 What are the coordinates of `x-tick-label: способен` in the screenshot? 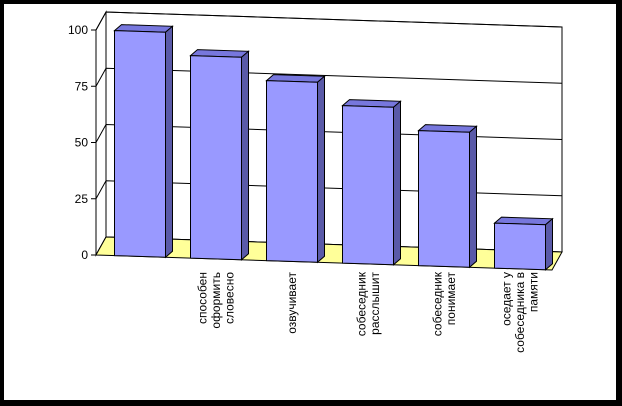 It's located at (203, 298).